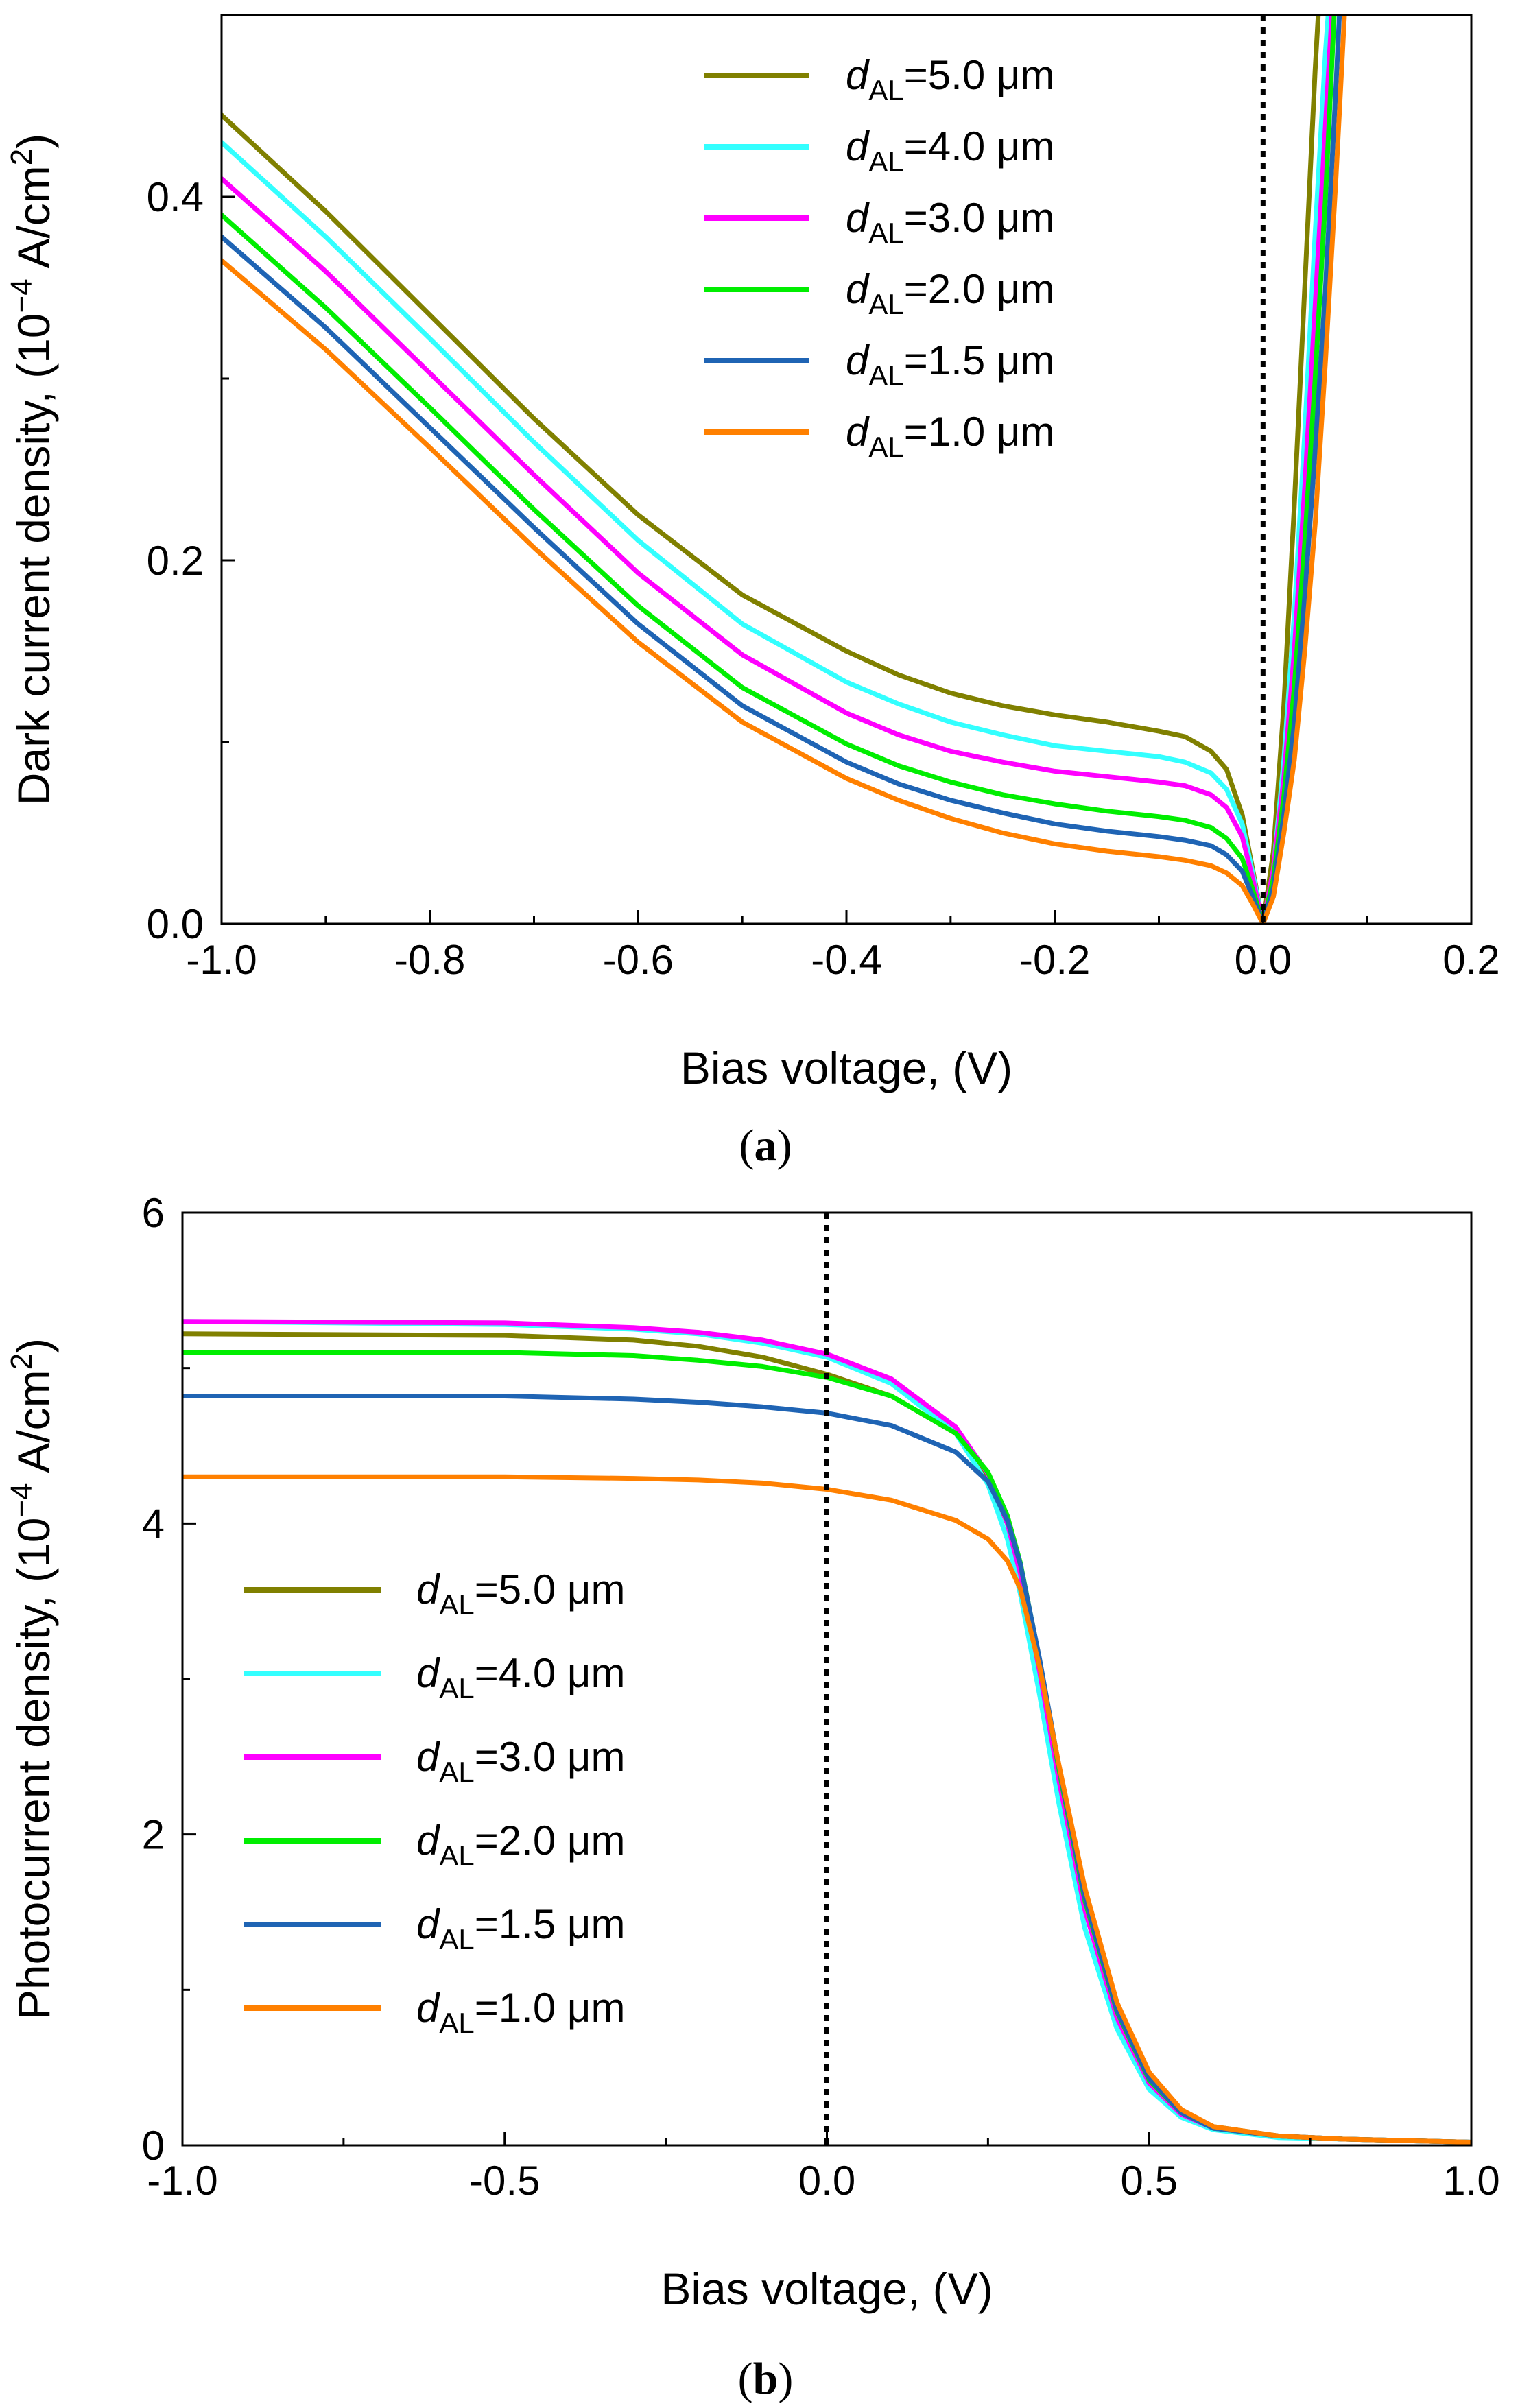 The width and height of the screenshot is (1531, 2408). Describe the element at coordinates (766, 2379) in the screenshot. I see `panel-label-b: (b)` at that location.